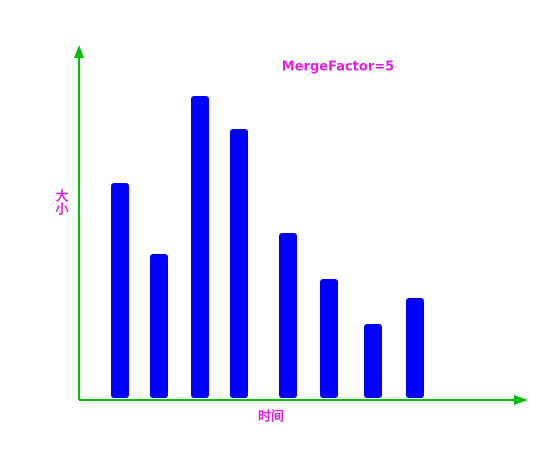 This screenshot has height=459, width=560. I want to click on x-axis-arrow, so click(521, 400).